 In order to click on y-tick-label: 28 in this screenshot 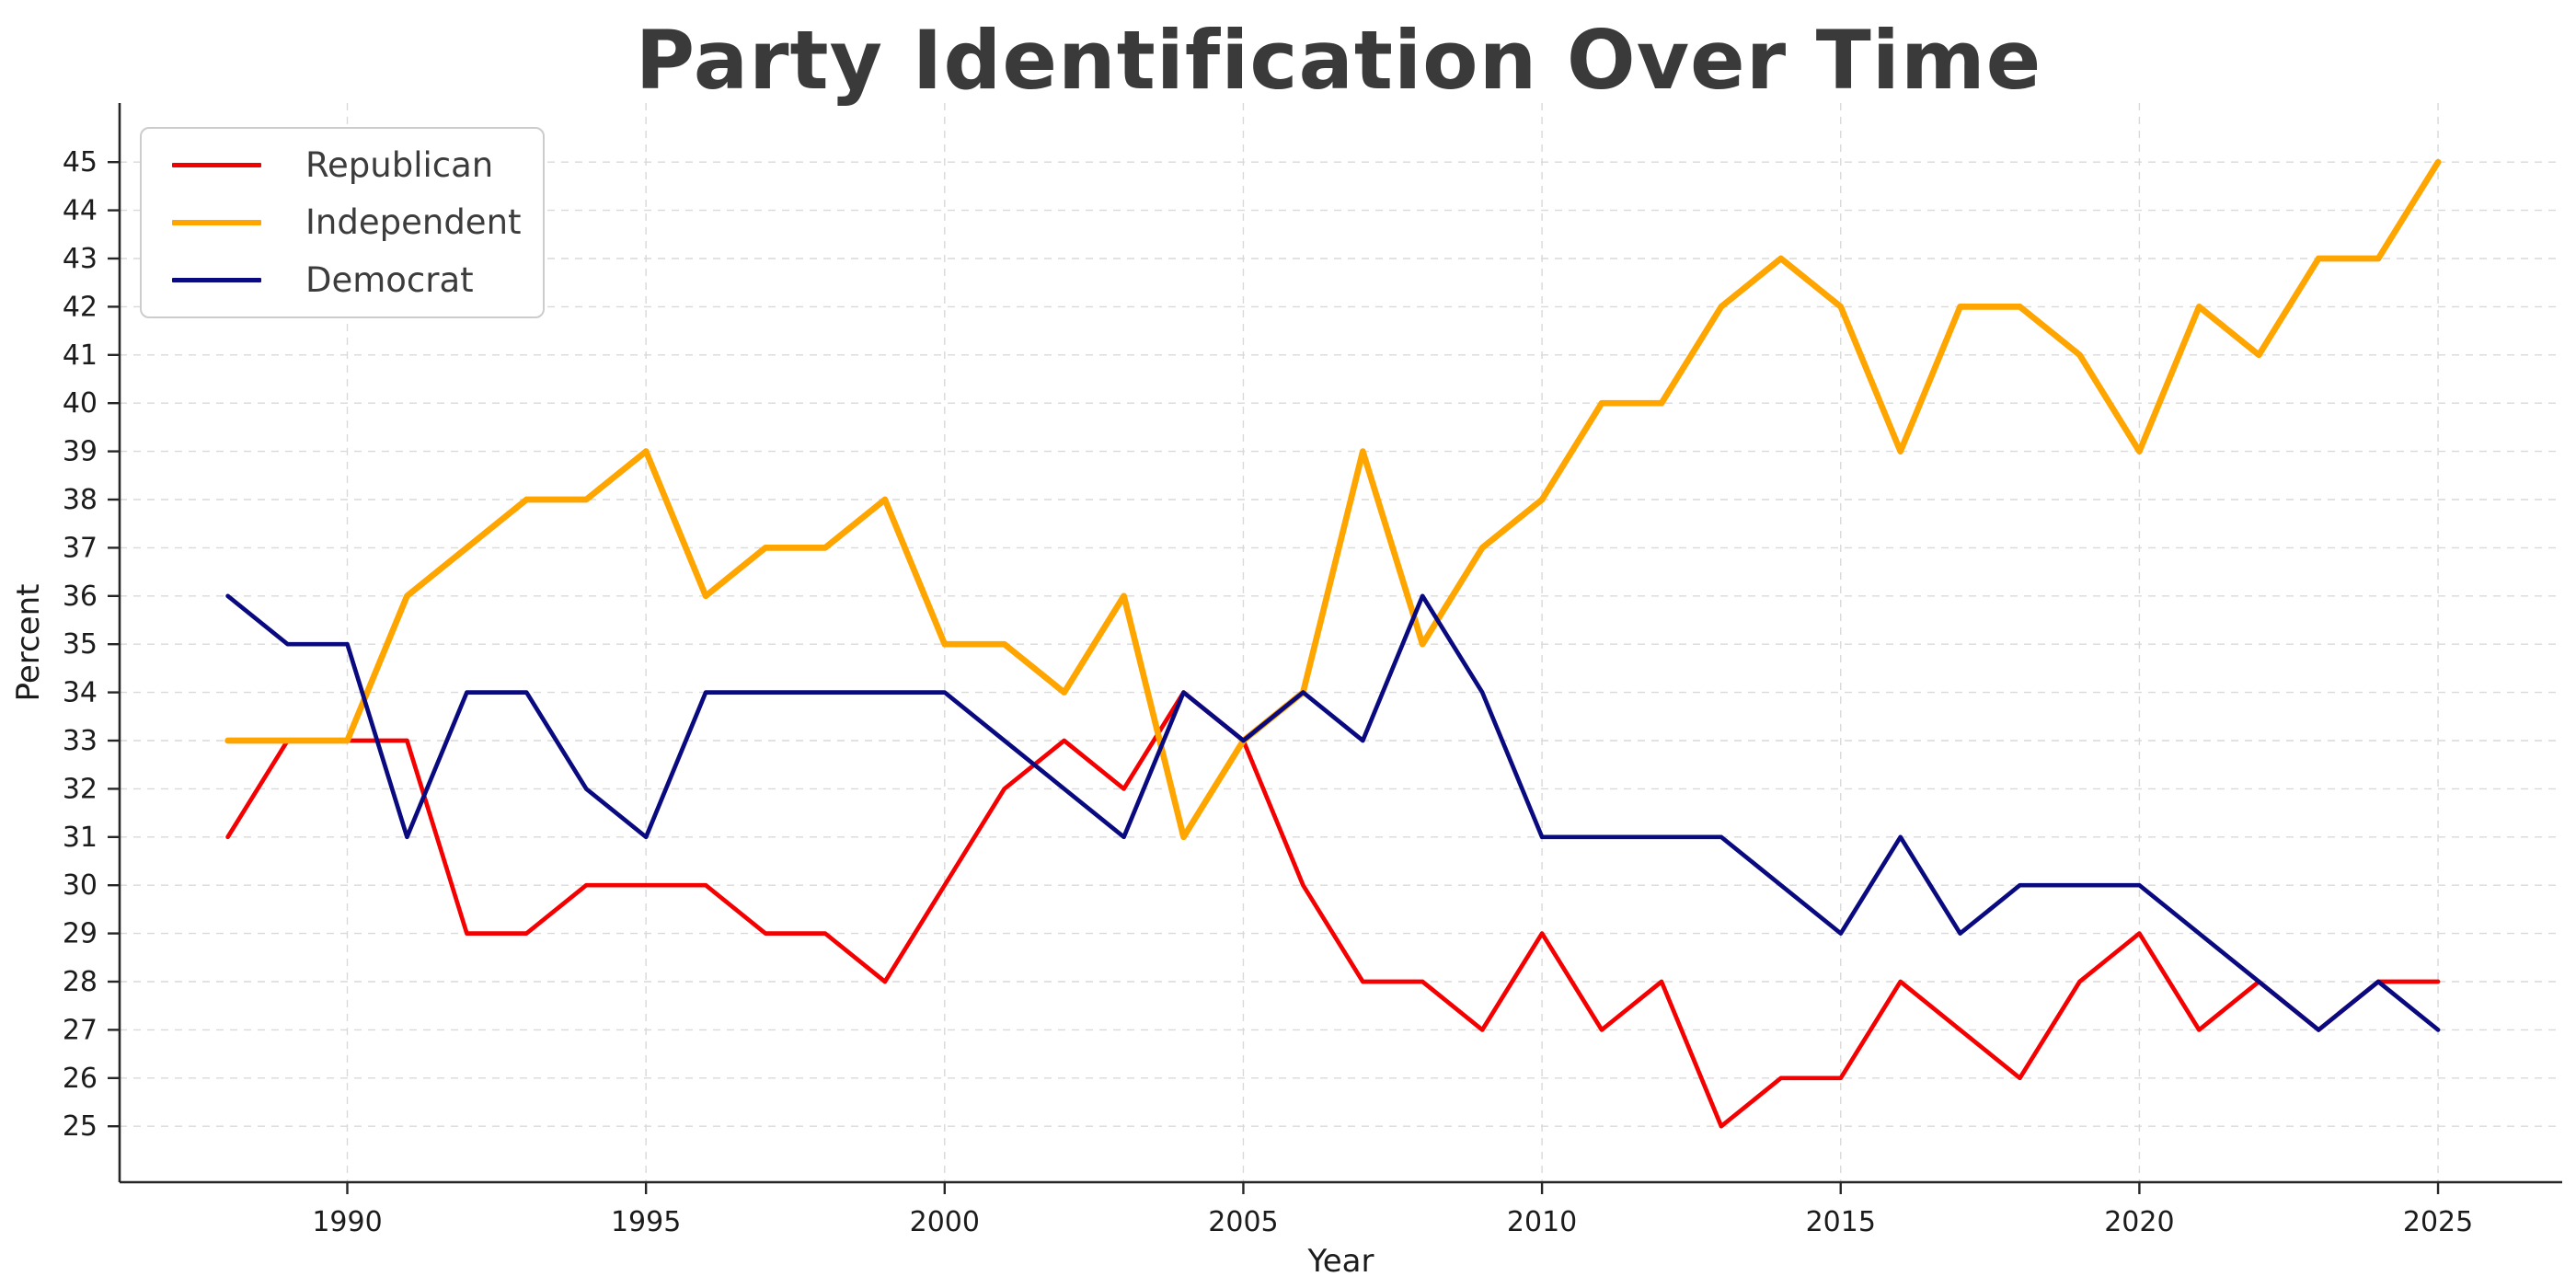, I will do `click(80, 982)`.